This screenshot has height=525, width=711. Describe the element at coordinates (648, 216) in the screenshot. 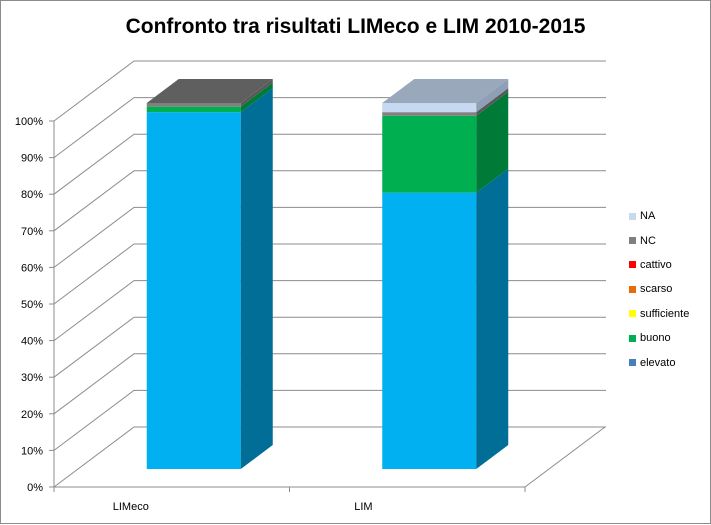

I see `legend-label: NA` at that location.